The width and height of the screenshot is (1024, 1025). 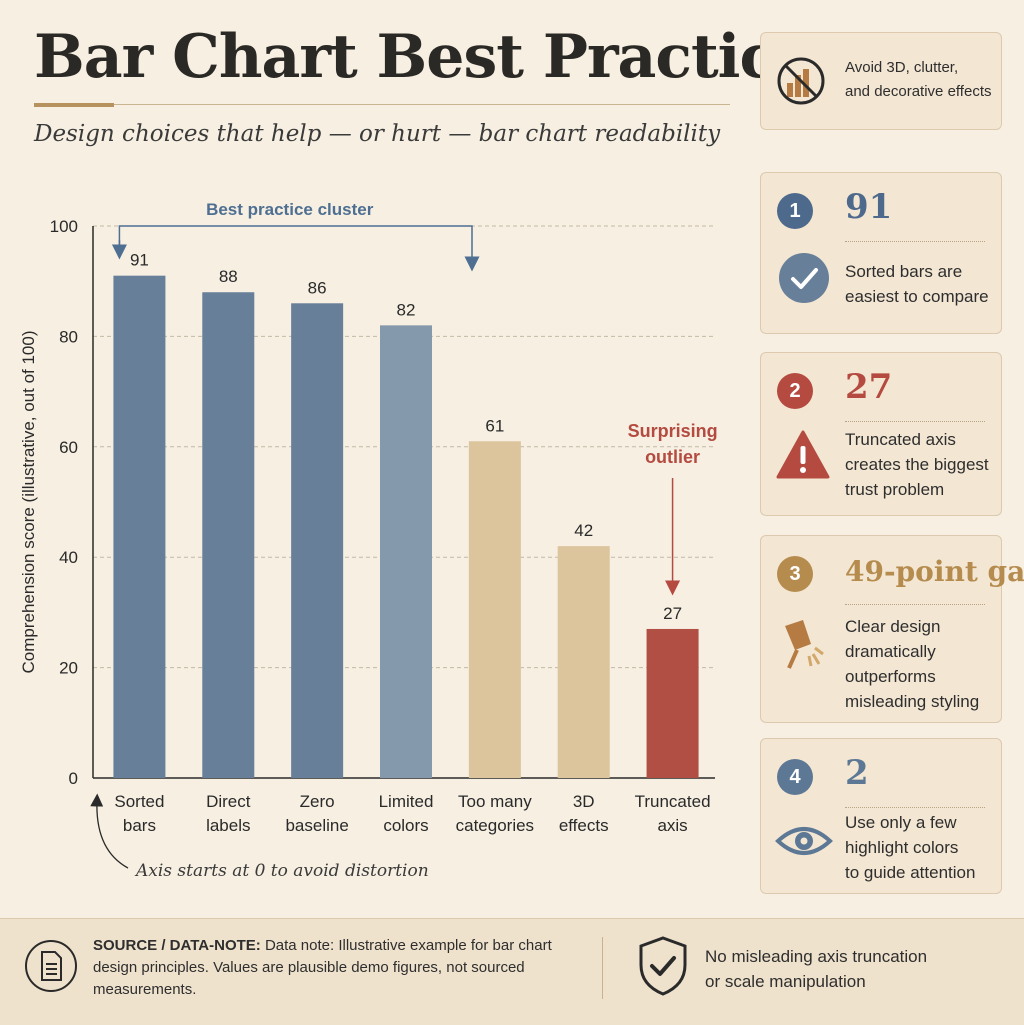 What do you see at coordinates (673, 801) in the screenshot?
I see `x-tick-label: Truncated` at bounding box center [673, 801].